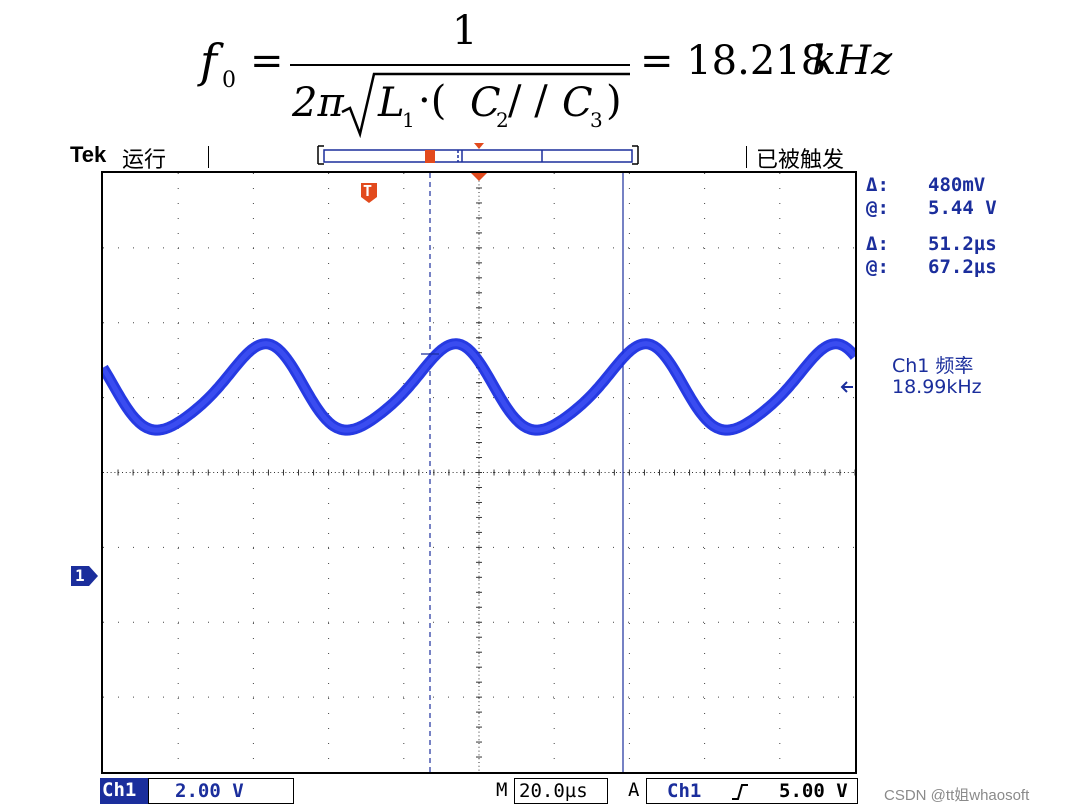 This screenshot has width=1074, height=812. I want to click on timebase-box: 20.0µs, so click(561, 791).